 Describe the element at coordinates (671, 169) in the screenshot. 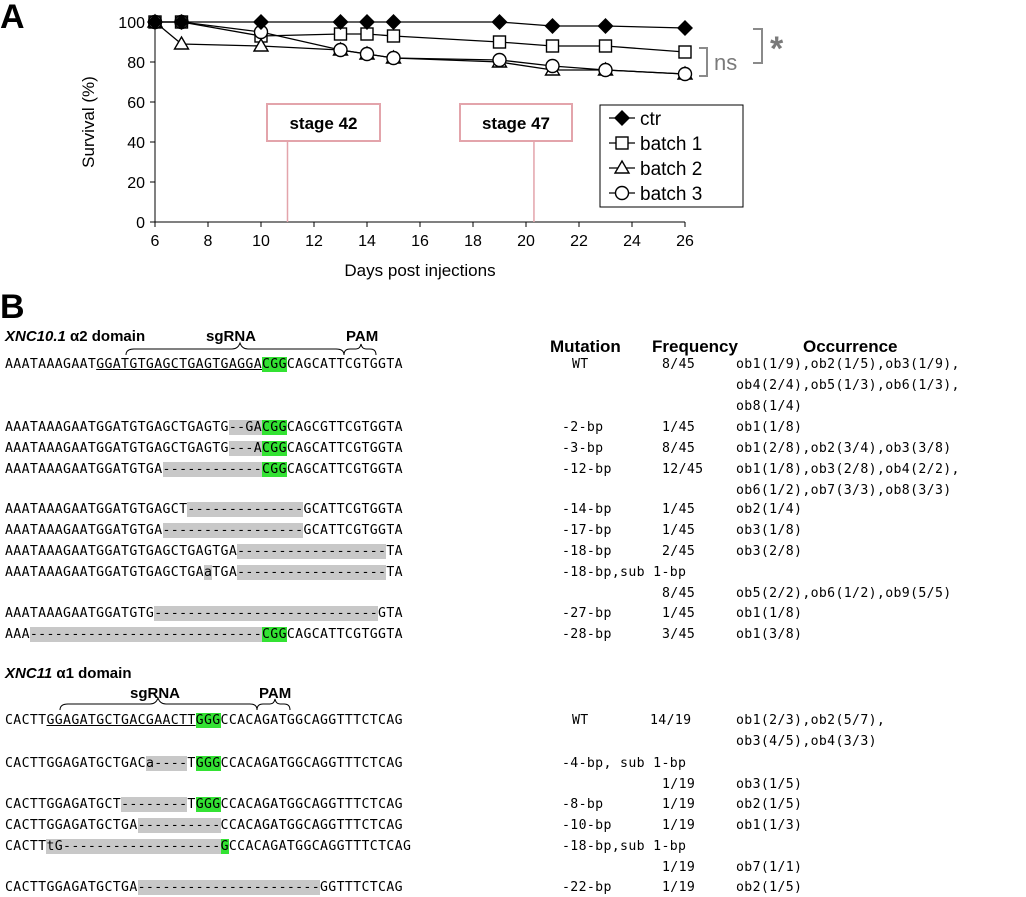

I see `legend-label: batch 2` at that location.